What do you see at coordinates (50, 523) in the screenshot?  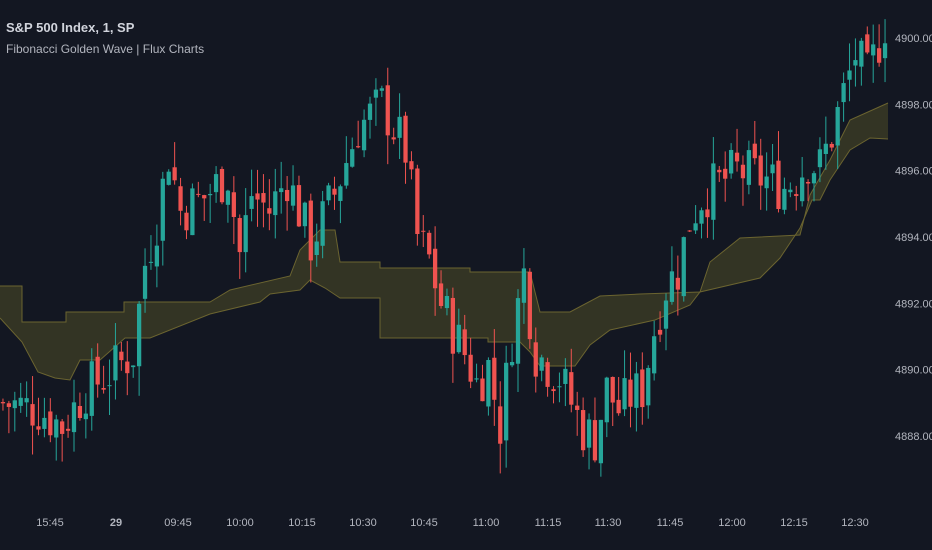 I see `x-tick-label: 15:45` at bounding box center [50, 523].